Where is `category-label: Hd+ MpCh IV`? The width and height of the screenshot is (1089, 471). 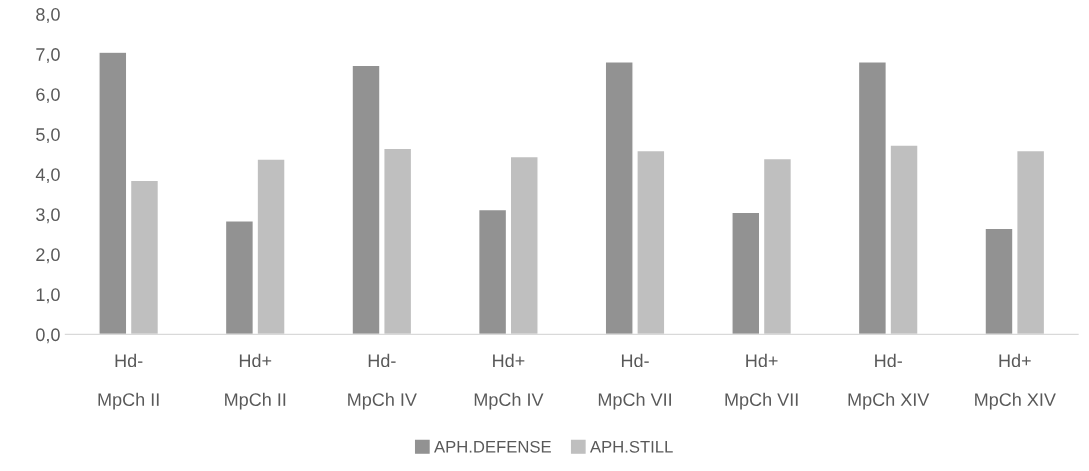 category-label: Hd+ MpCh IV is located at coordinates (509, 381).